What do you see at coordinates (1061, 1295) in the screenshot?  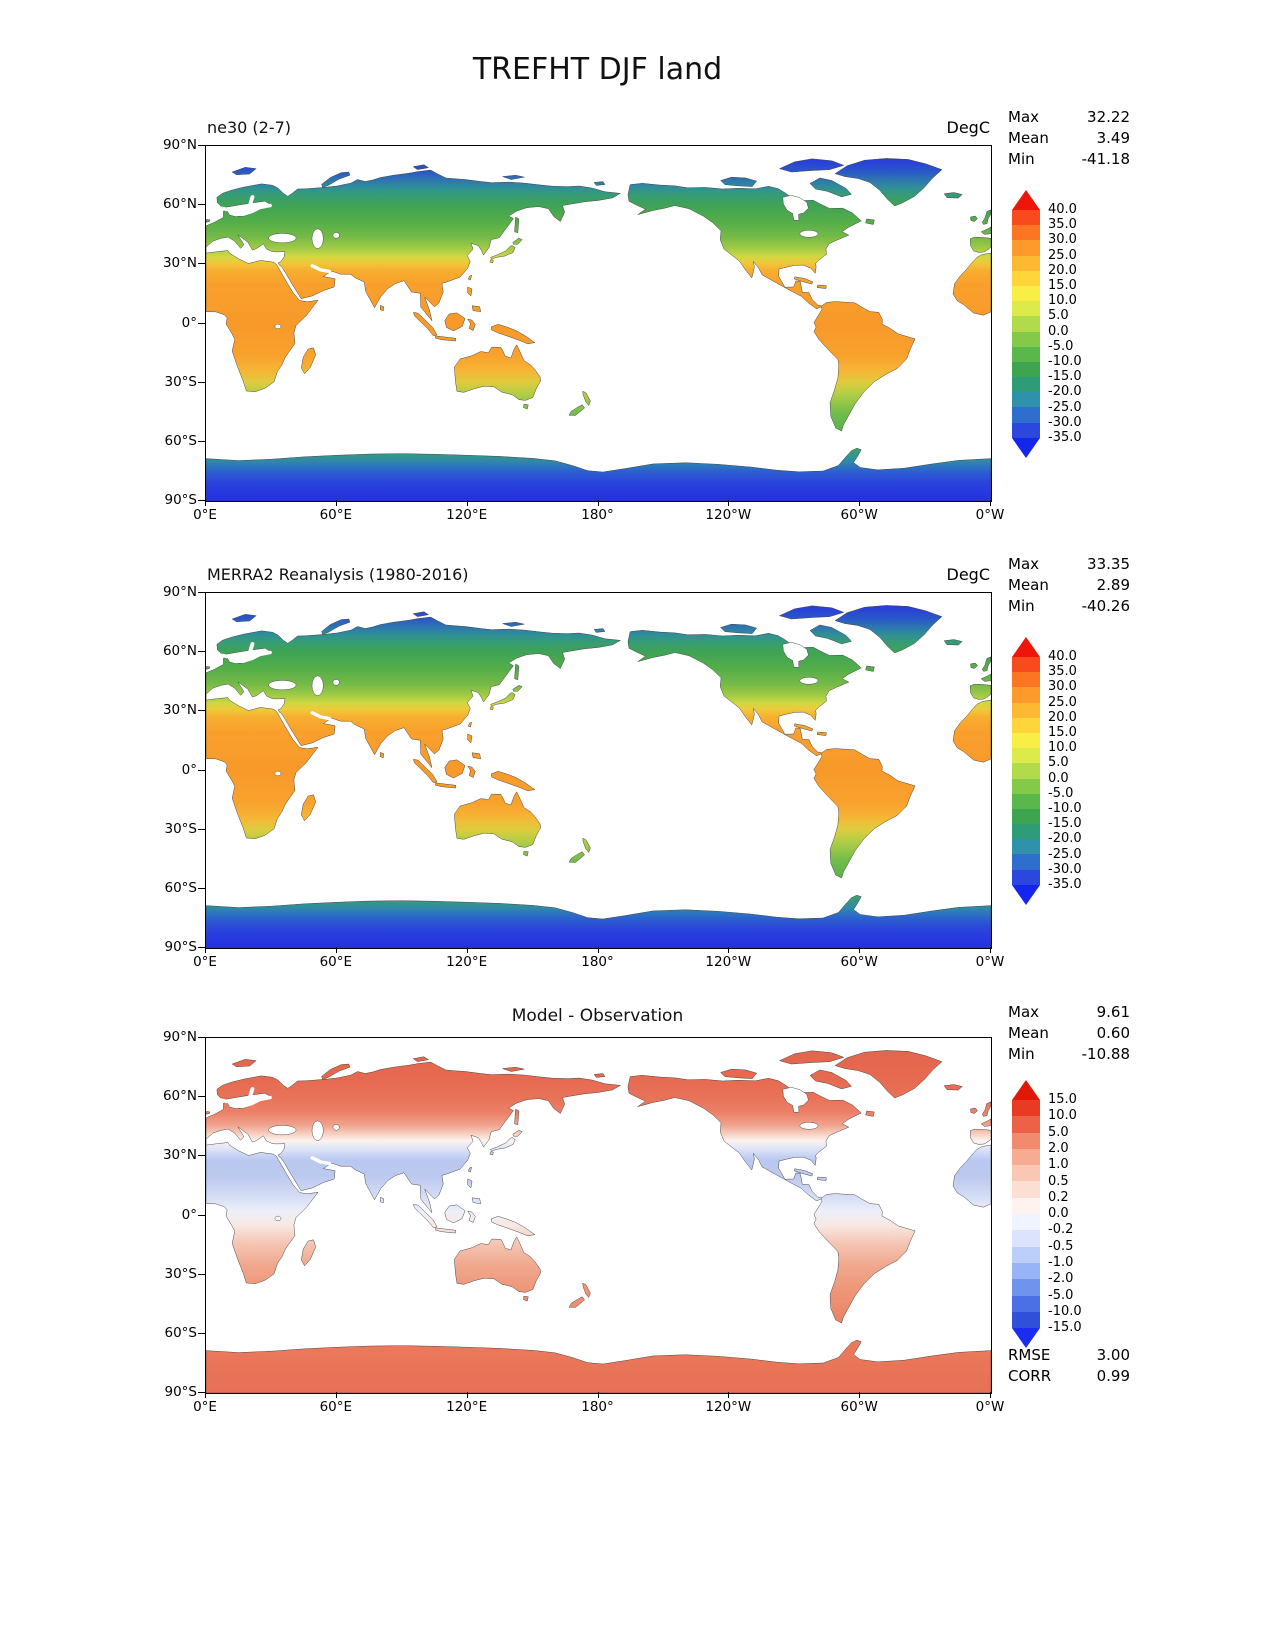 I see `colorbar-tick-label: -5.0` at bounding box center [1061, 1295].